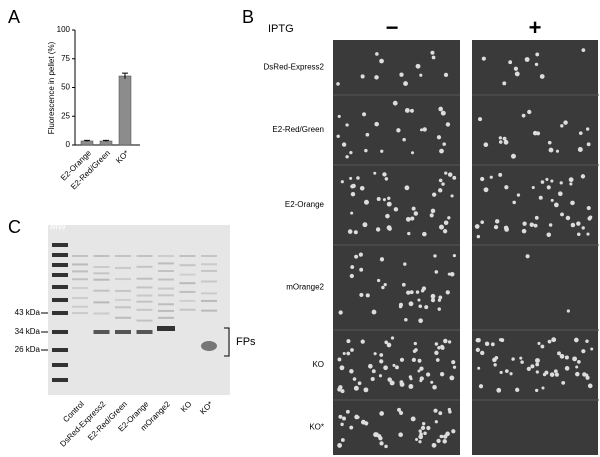 The height and width of the screenshot is (457, 600). What do you see at coordinates (65, 87) in the screenshot?
I see `y-tick-label: 50` at bounding box center [65, 87].